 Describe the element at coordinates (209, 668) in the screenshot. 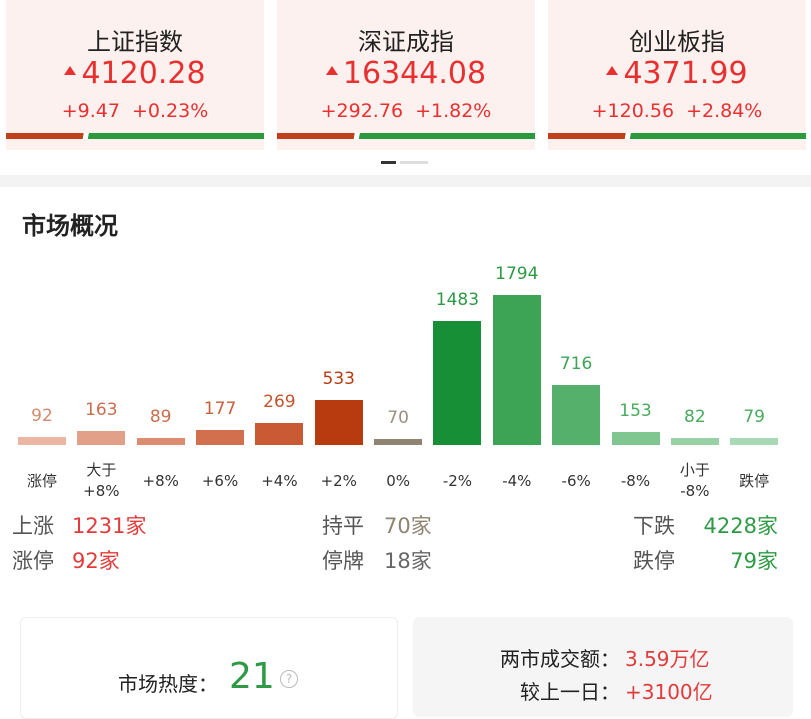

I see `heat-card: 市场热度： 21 ?` at that location.